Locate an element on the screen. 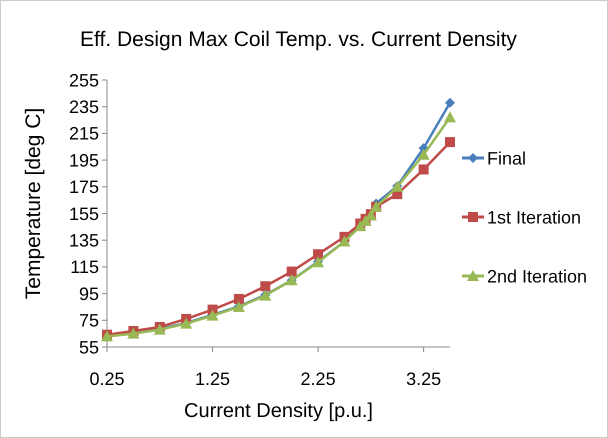 The image size is (608, 438). y-tick-label: 195 is located at coordinates (83, 160).